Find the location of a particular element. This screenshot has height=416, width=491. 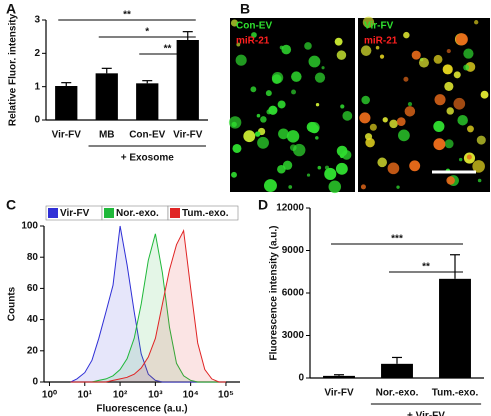

panel-label: B is located at coordinates (245, 9).